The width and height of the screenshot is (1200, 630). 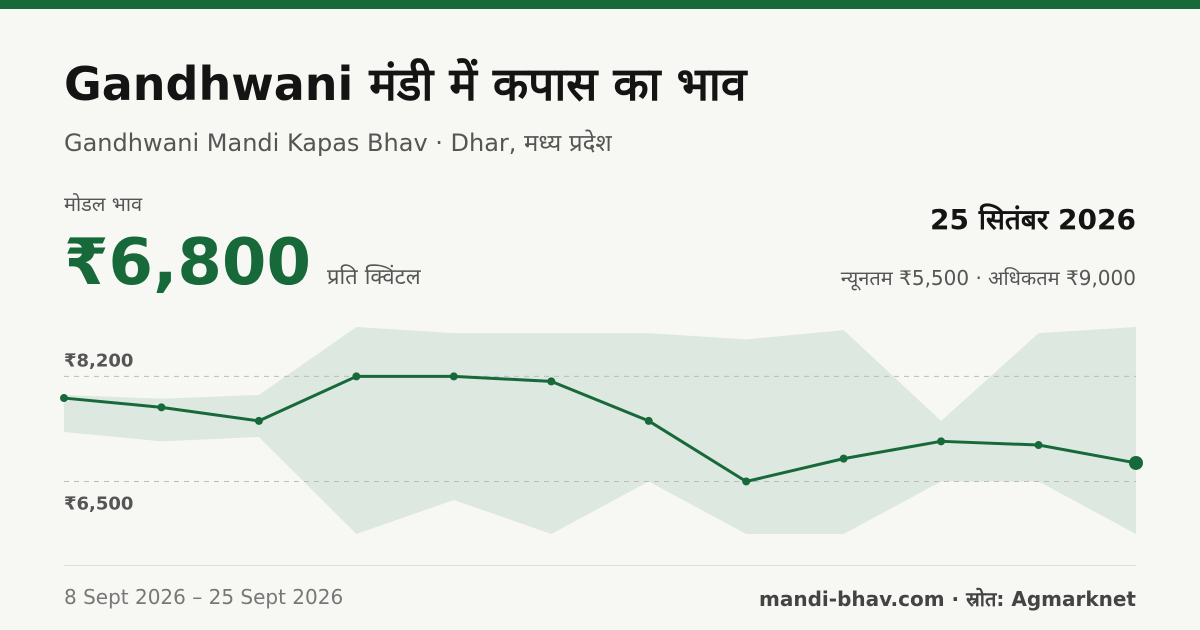 What do you see at coordinates (103, 204) in the screenshot?
I see `modal-price-label: मोडल भाव` at bounding box center [103, 204].